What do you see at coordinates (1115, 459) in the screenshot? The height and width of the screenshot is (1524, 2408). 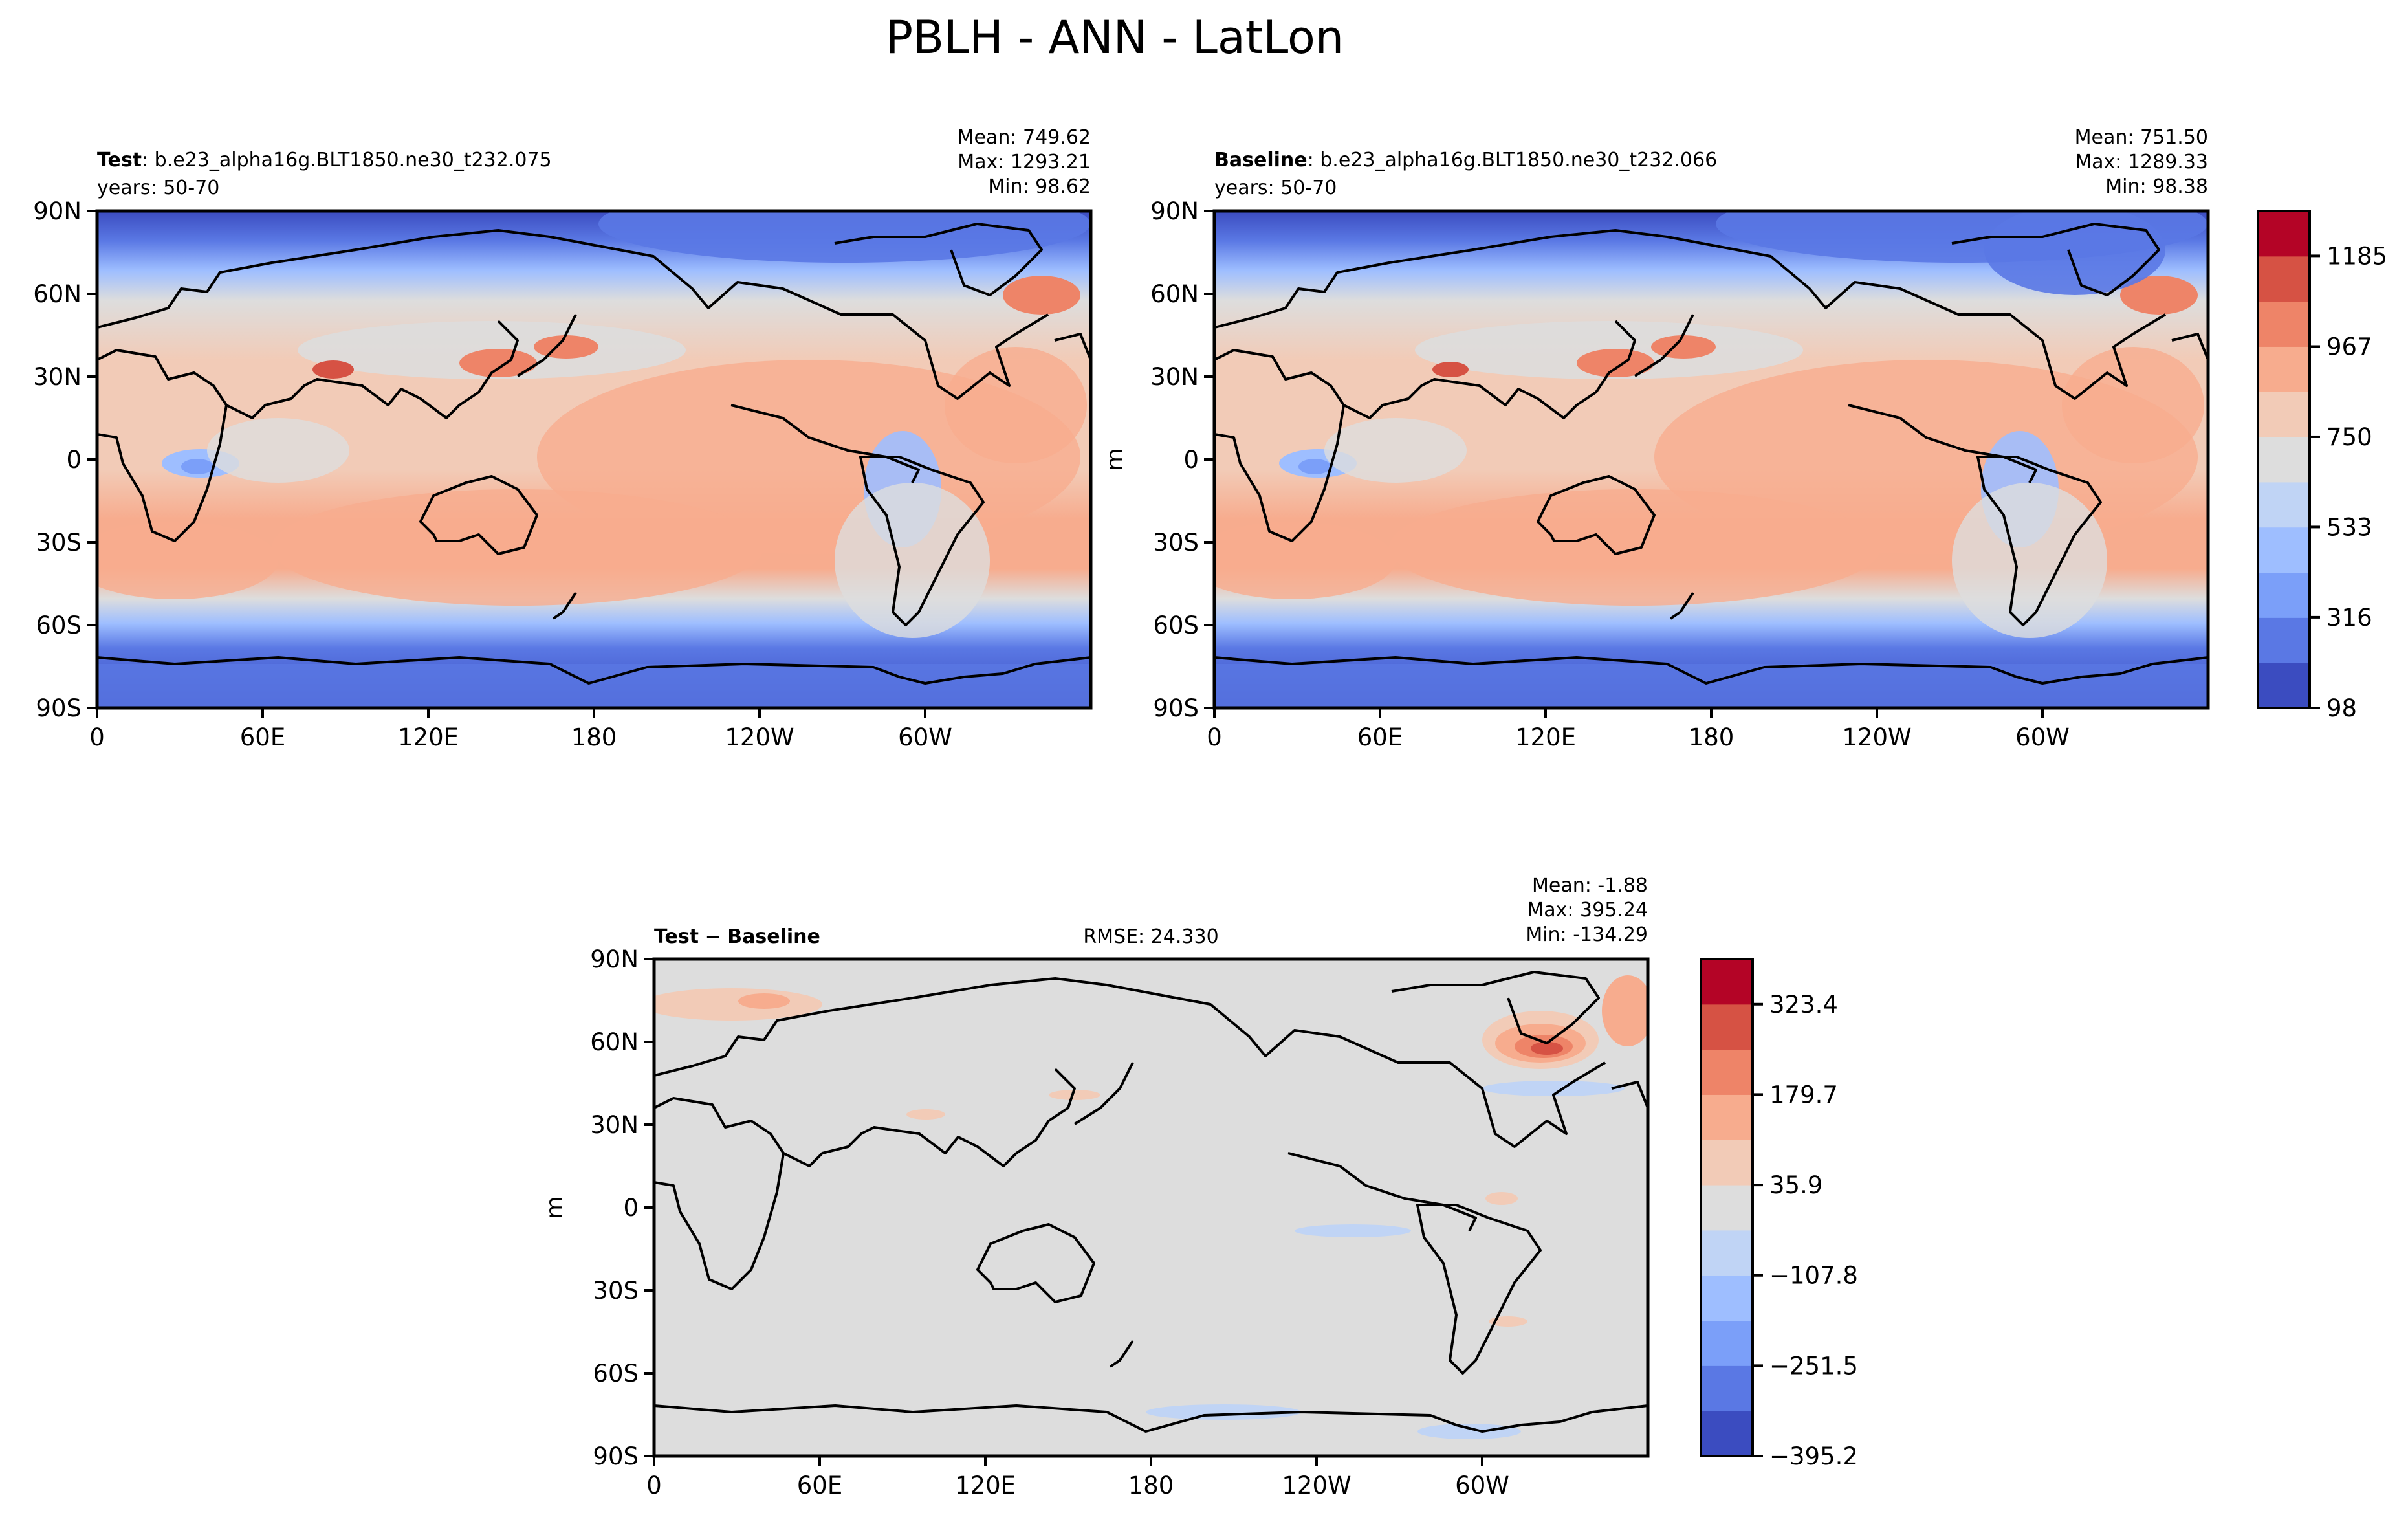 I see `panel-baseline-ylabel: m` at bounding box center [1115, 459].